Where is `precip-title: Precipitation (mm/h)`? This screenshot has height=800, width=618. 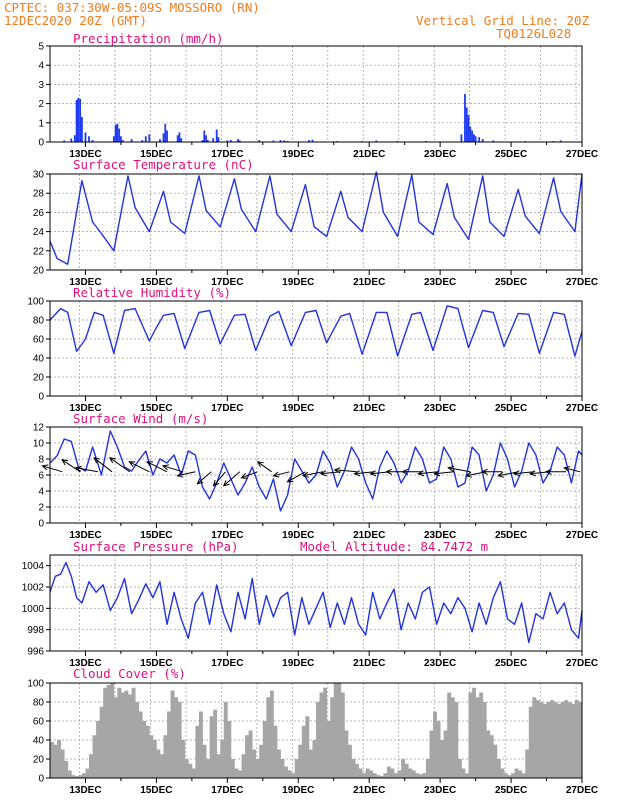
precip-title: Precipitation (mm/h) is located at coordinates (148, 38).